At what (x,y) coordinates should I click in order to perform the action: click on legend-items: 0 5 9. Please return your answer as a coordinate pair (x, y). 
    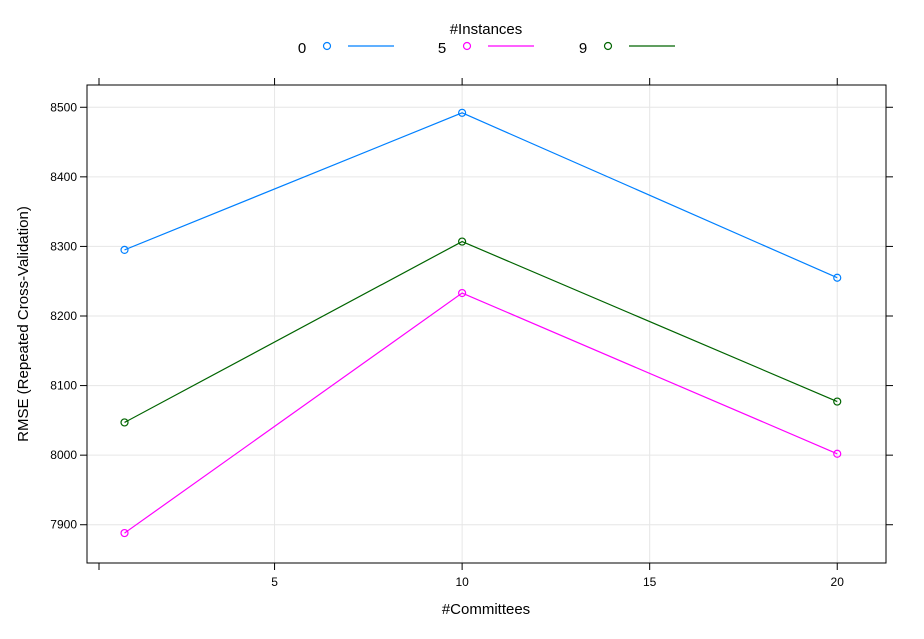
    Looking at the image, I should click on (486, 48).